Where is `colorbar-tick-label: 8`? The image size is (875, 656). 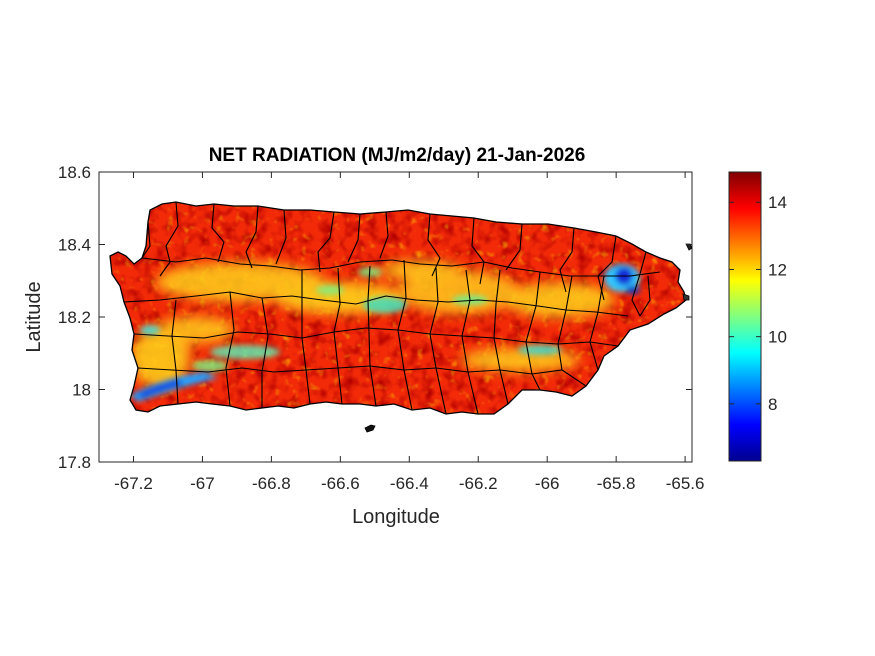 colorbar-tick-label: 8 is located at coordinates (772, 404).